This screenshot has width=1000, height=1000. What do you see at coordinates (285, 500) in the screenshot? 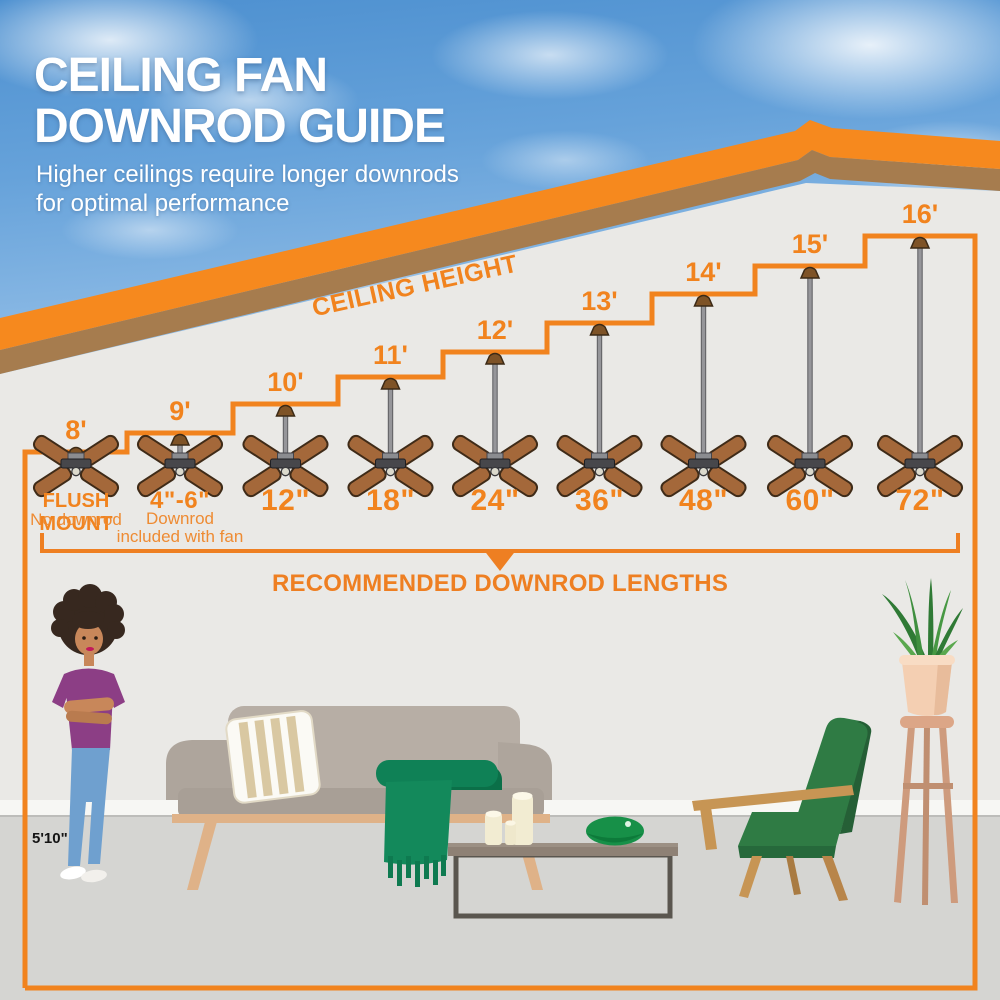
I see `downrod-length-label: 12"` at bounding box center [285, 500].